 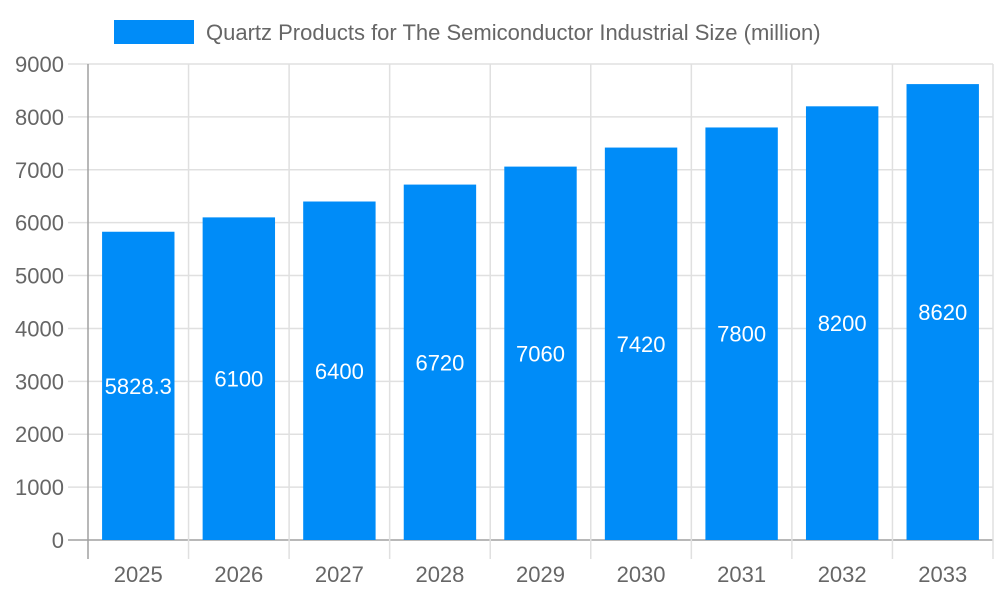 I want to click on y-tick-label: 0, so click(x=58, y=540).